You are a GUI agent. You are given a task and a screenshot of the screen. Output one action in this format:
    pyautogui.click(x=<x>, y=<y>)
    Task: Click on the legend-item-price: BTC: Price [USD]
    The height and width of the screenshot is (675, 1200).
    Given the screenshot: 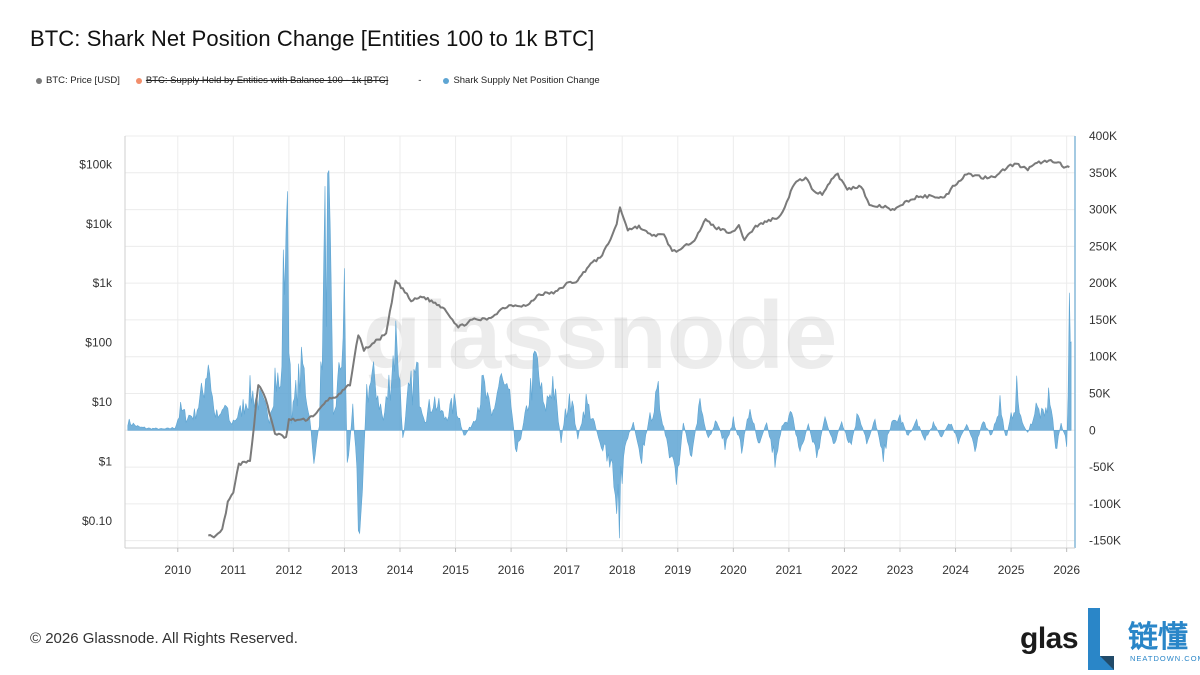 What is the action you would take?
    pyautogui.click(x=78, y=80)
    